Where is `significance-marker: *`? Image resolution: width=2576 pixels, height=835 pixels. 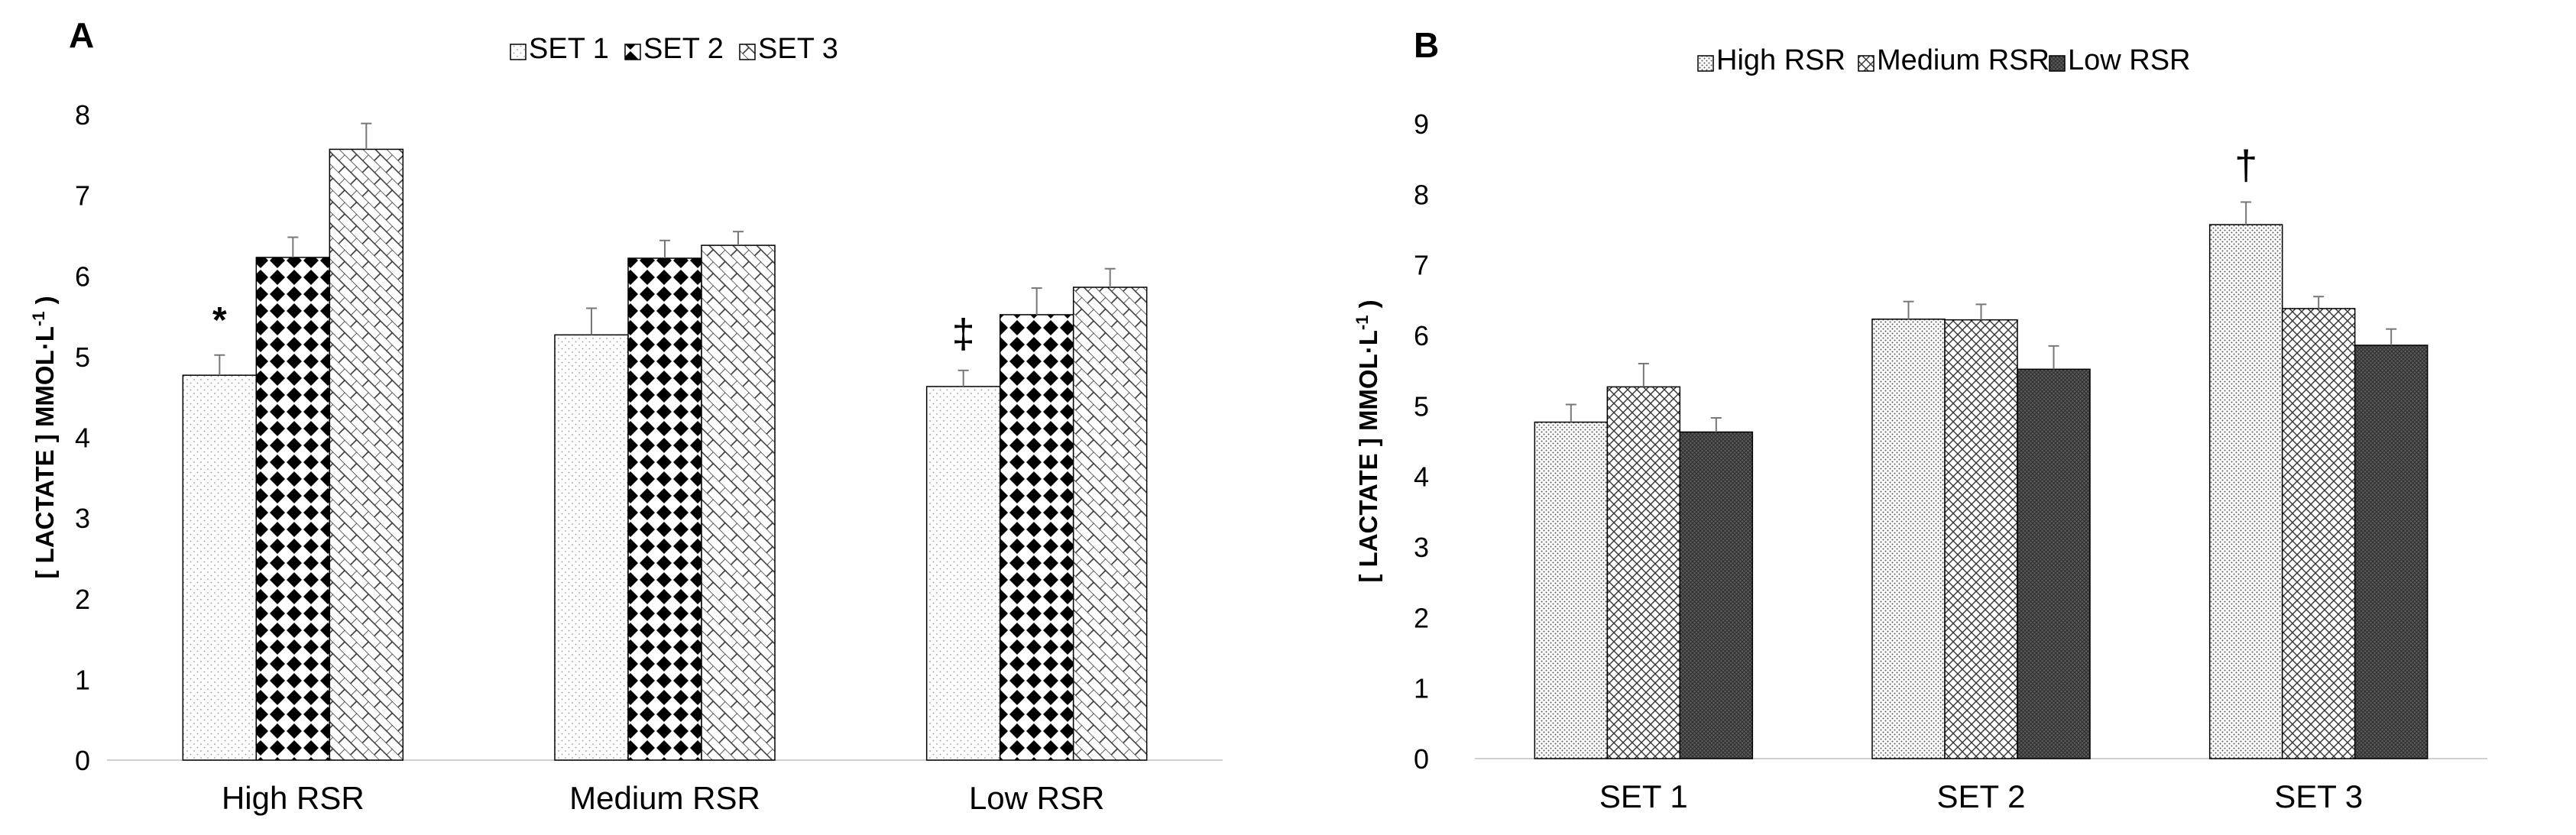
significance-marker: * is located at coordinates (219, 320).